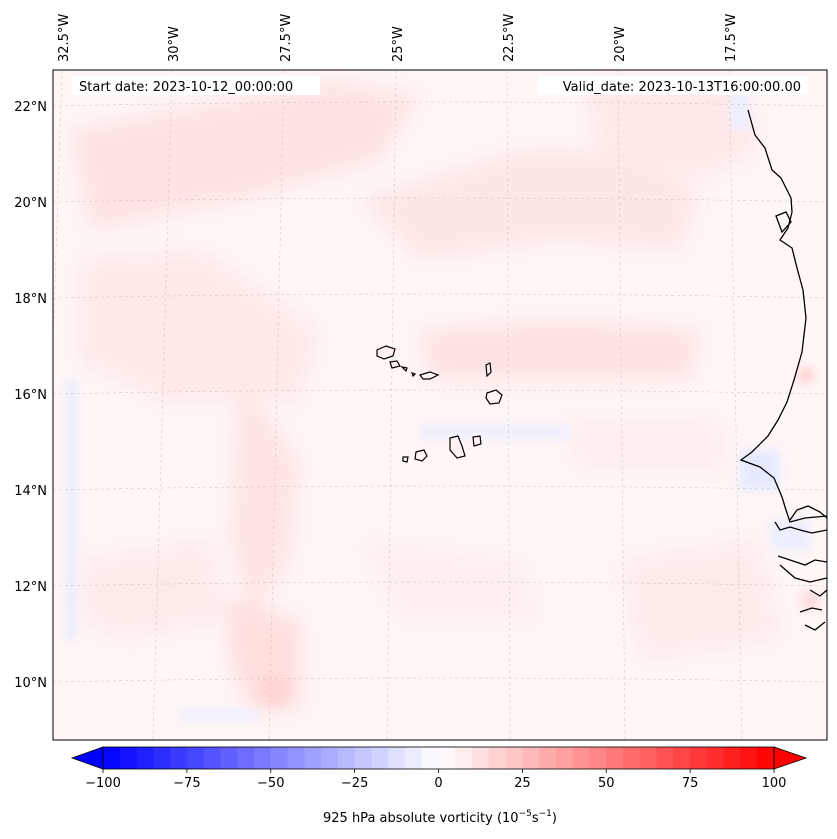 The height and width of the screenshot is (839, 837). I want to click on start-date-label: Start date: 2023-10-12_00:00:00, so click(186, 87).